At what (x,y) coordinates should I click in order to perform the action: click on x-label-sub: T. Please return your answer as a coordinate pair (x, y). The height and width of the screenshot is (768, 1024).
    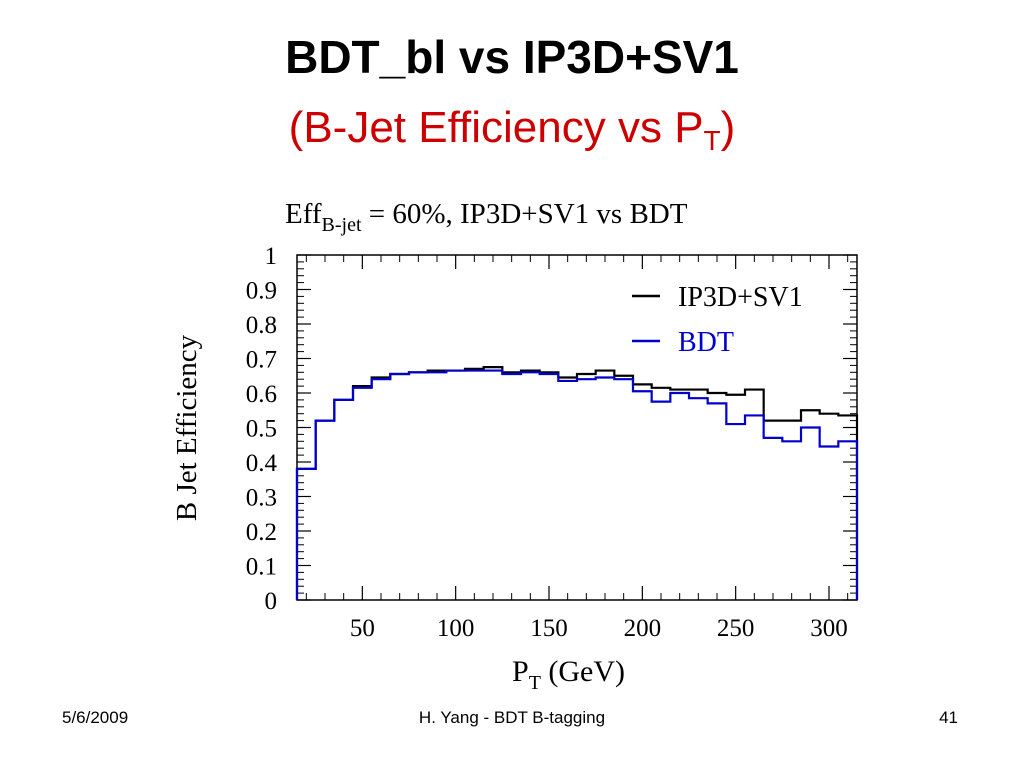
    Looking at the image, I should click on (535, 683).